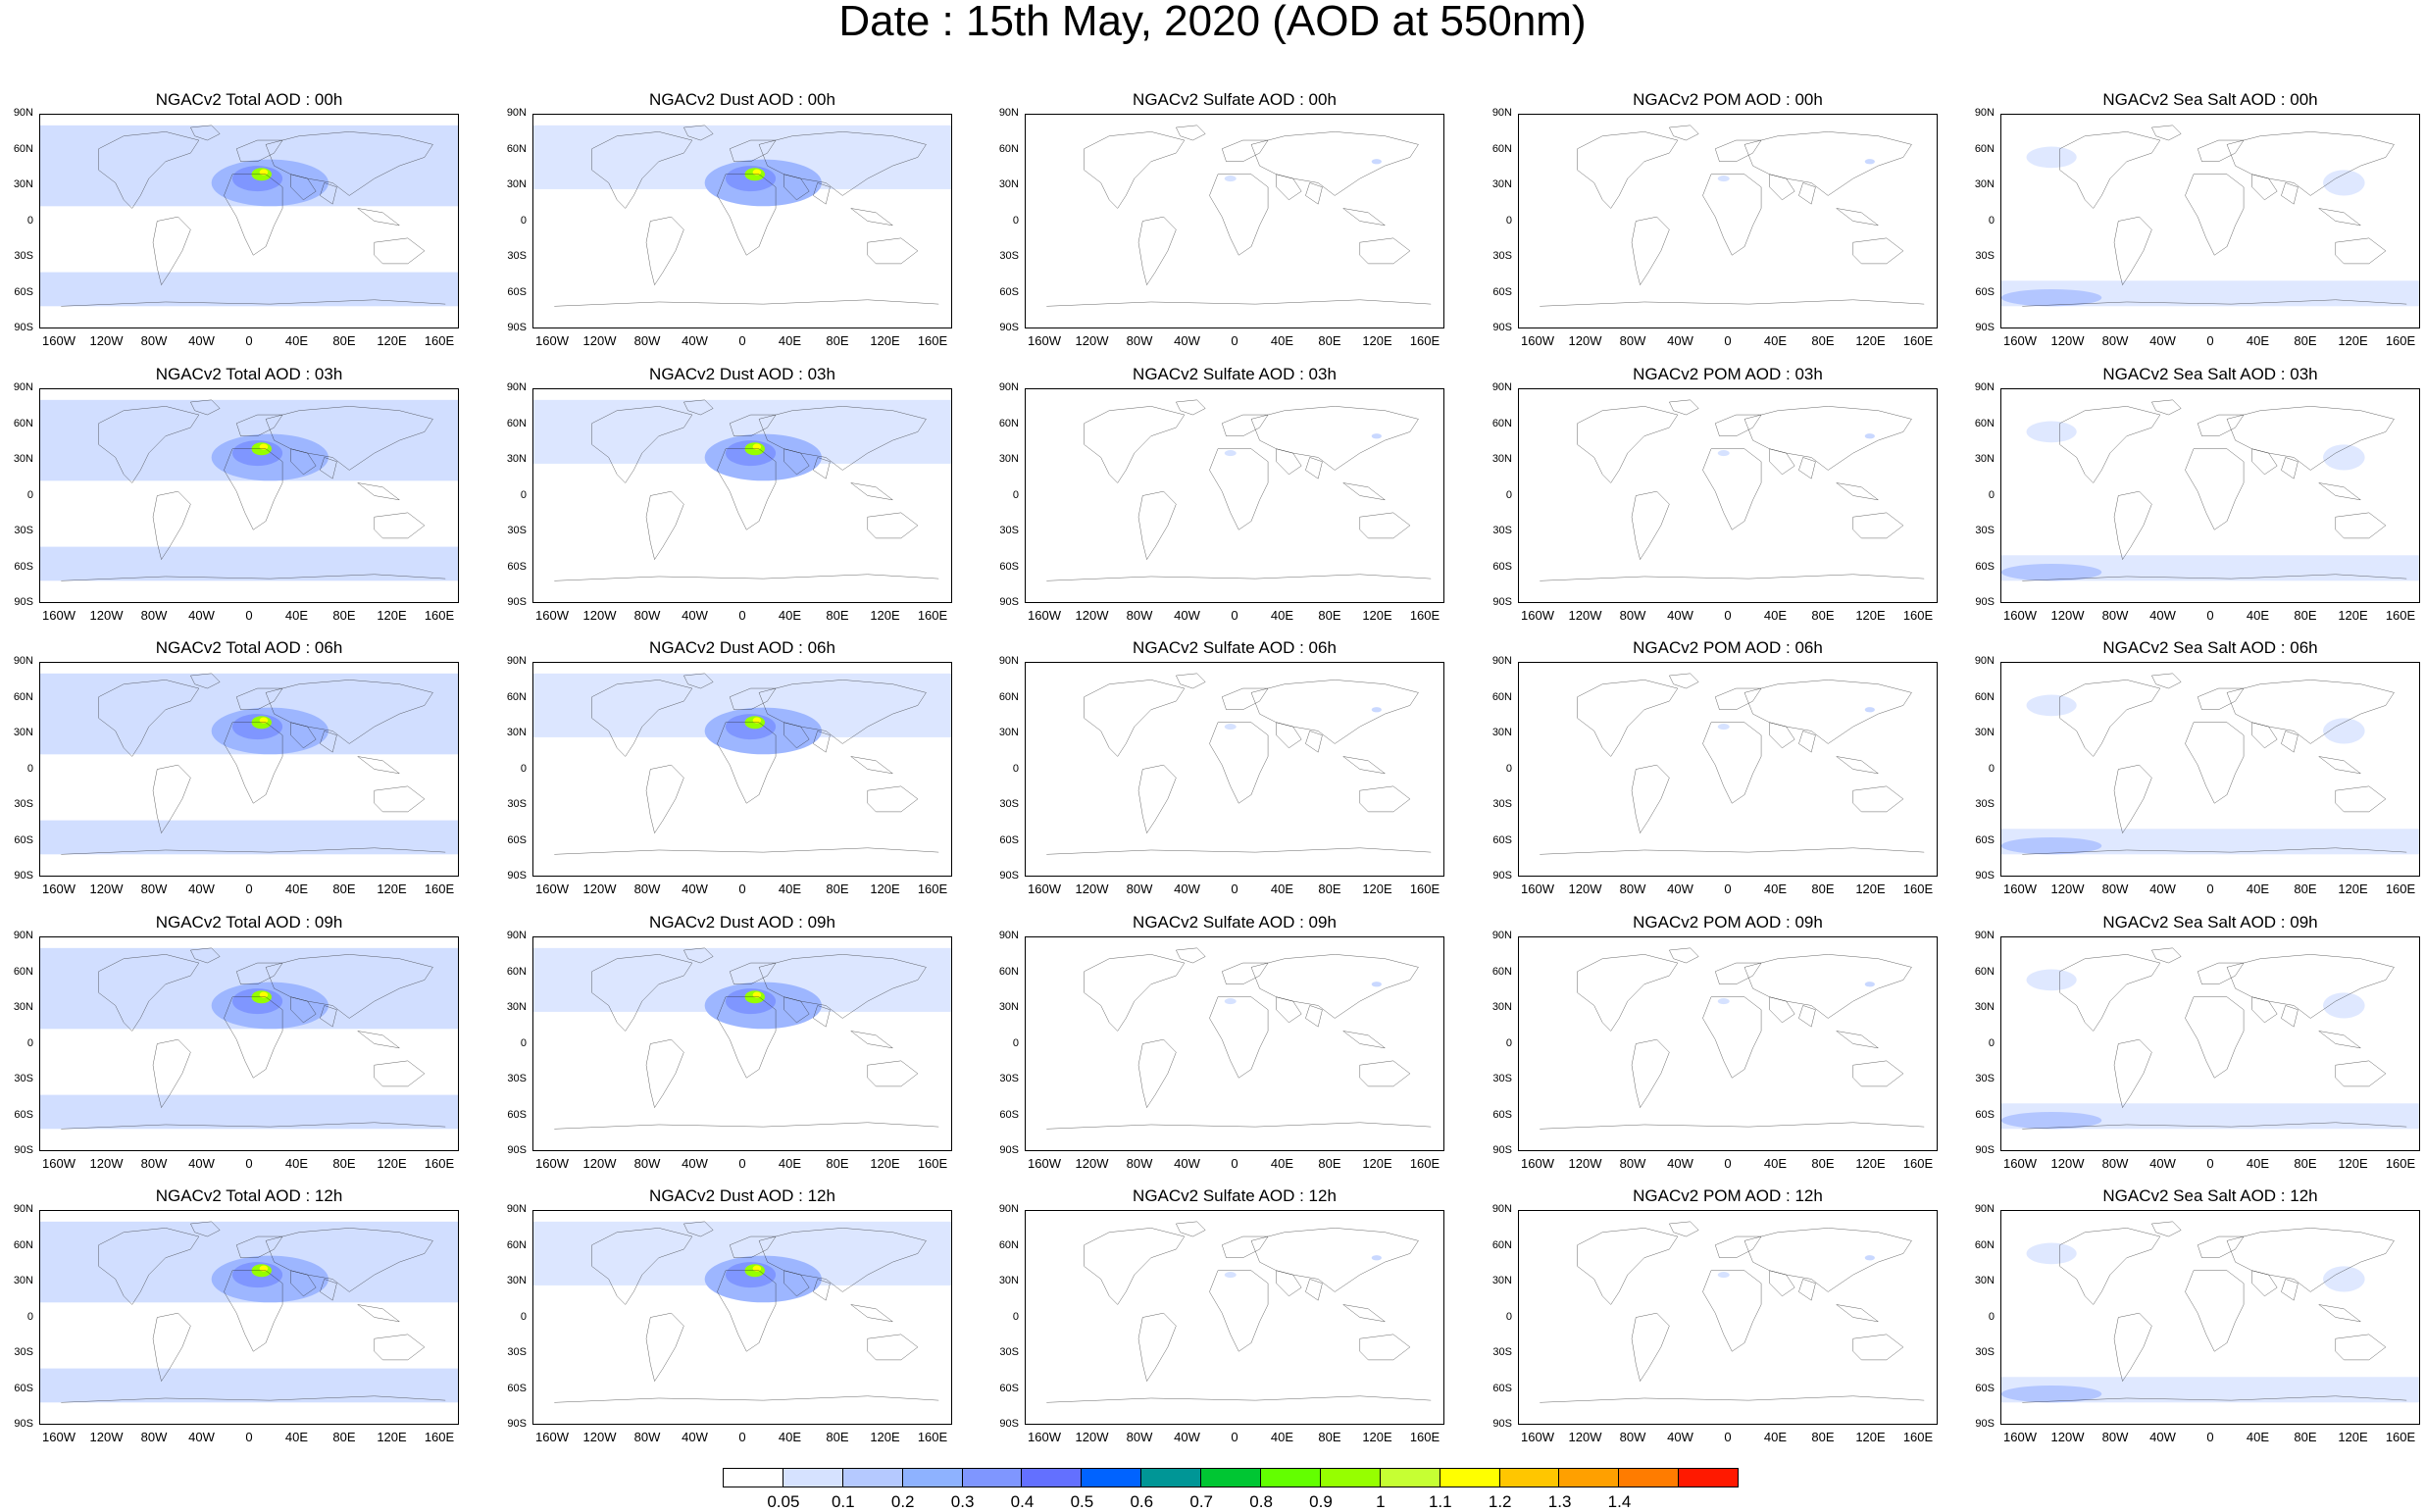 Image resolution: width=2425 pixels, height=1512 pixels. I want to click on panel-title-dust-r3: NGACv2 Dust AOD : 09h, so click(742, 922).